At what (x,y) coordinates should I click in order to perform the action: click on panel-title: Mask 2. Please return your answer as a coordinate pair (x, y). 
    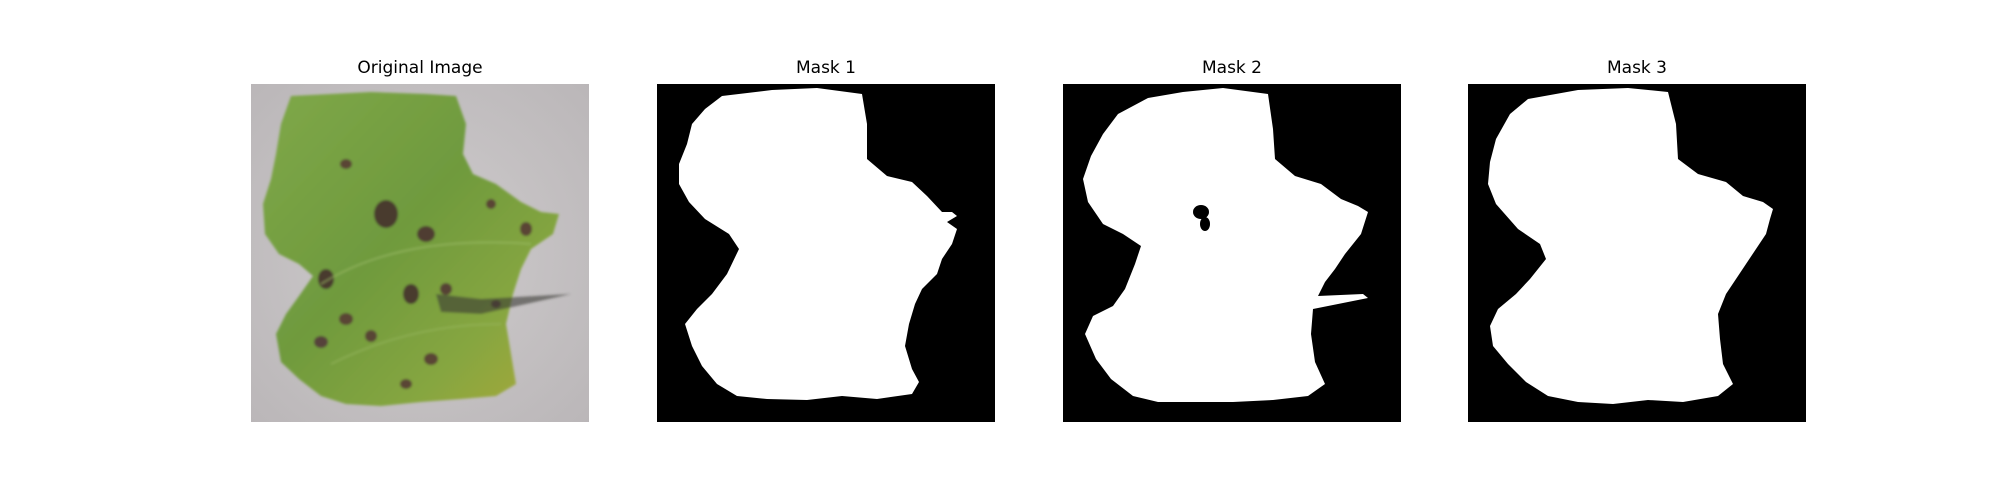
    Looking at the image, I should click on (1231, 68).